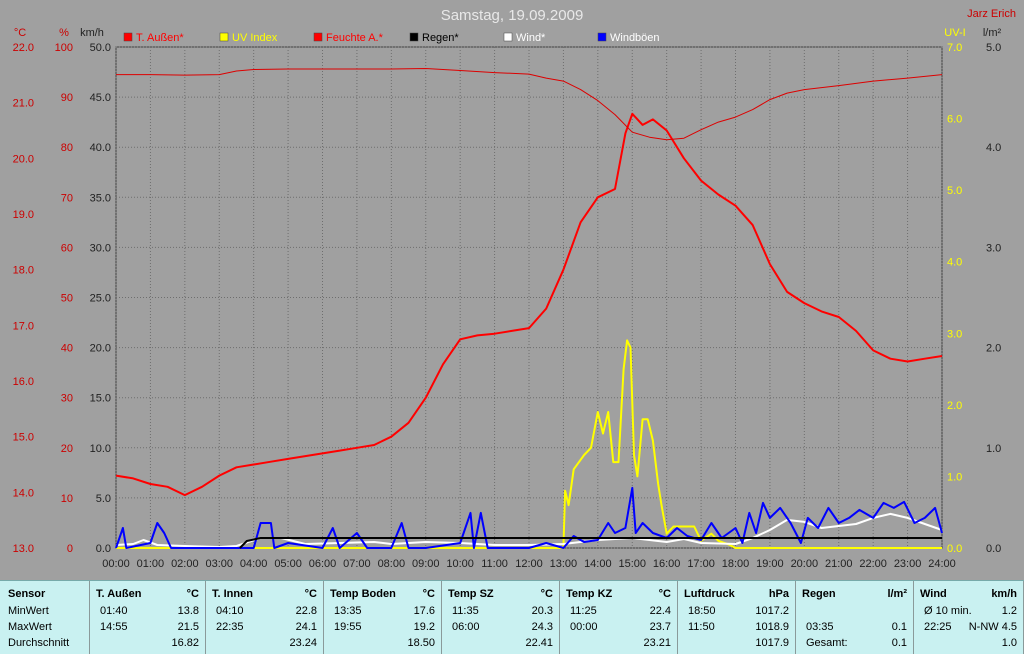 This screenshot has height=654, width=1024. Describe the element at coordinates (392, 564) in the screenshot. I see `x-tick-label: 08:00` at that location.